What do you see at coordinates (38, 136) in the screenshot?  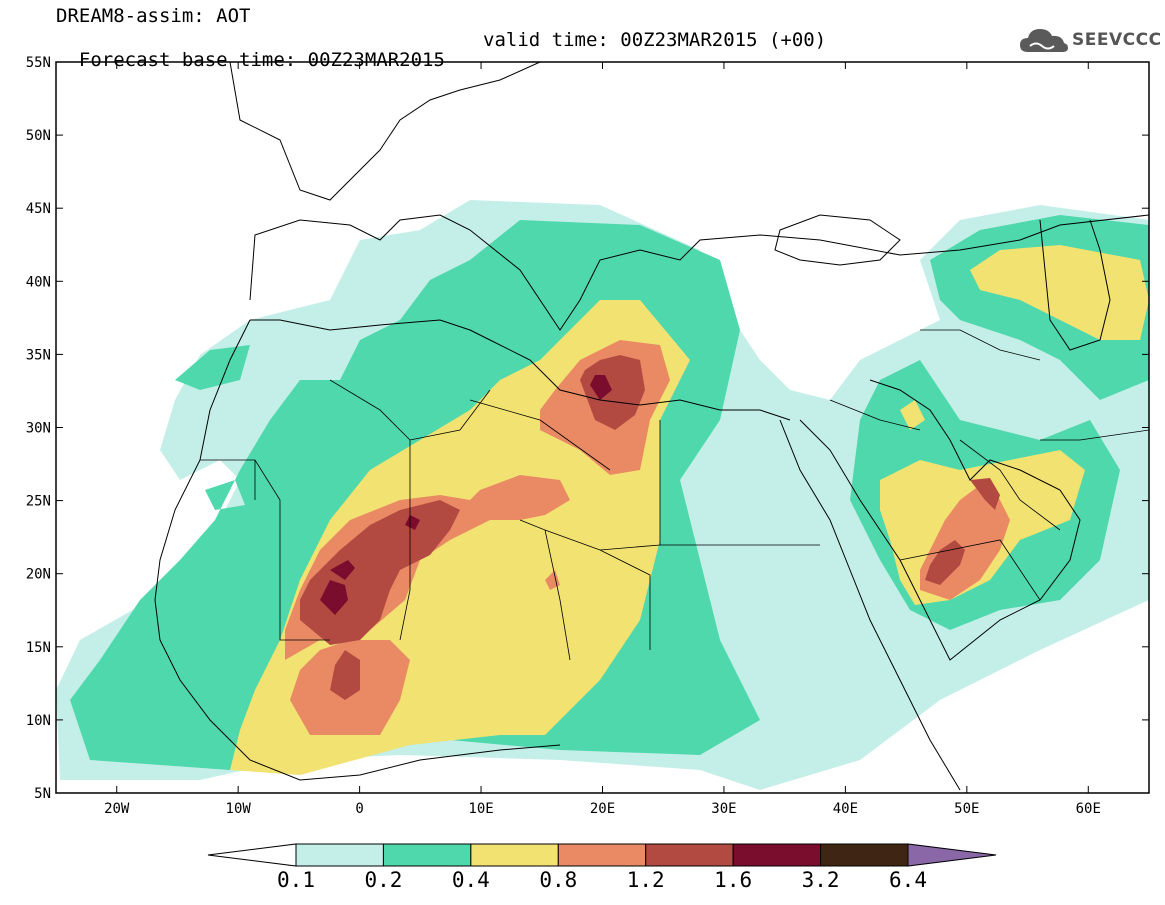 I see `lat-tick-label: 50N` at bounding box center [38, 136].